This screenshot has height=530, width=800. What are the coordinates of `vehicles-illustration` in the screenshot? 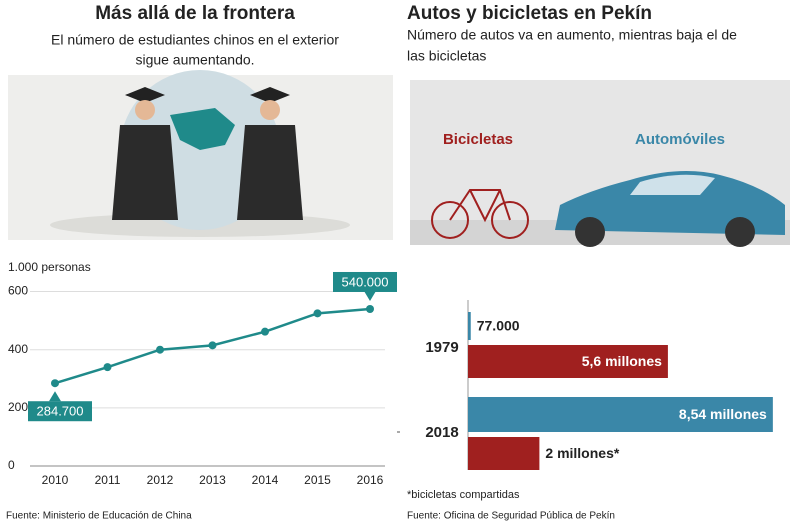 It's located at (600, 163).